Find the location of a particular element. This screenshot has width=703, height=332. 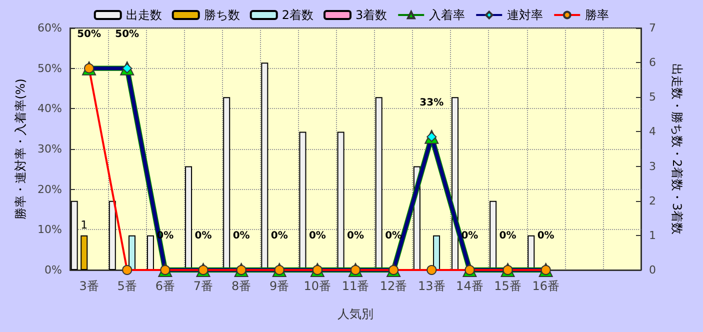

legend-label: 出走数 is located at coordinates (144, 15).